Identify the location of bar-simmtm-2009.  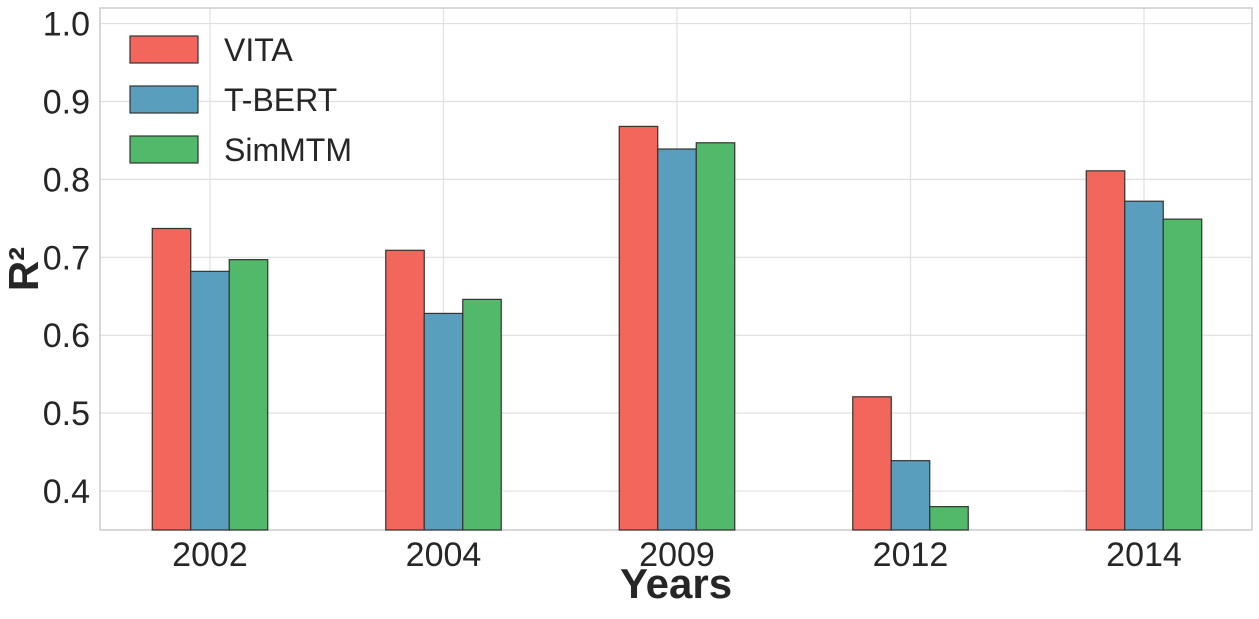
(715, 336).